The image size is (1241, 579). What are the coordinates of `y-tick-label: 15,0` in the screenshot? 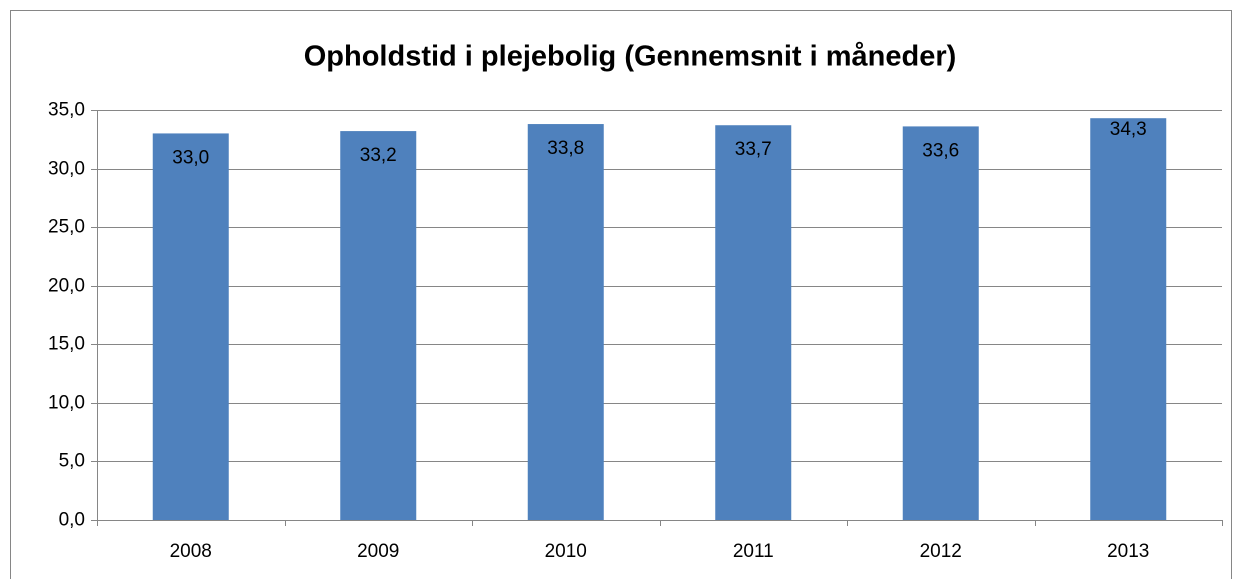 It's located at (66, 344).